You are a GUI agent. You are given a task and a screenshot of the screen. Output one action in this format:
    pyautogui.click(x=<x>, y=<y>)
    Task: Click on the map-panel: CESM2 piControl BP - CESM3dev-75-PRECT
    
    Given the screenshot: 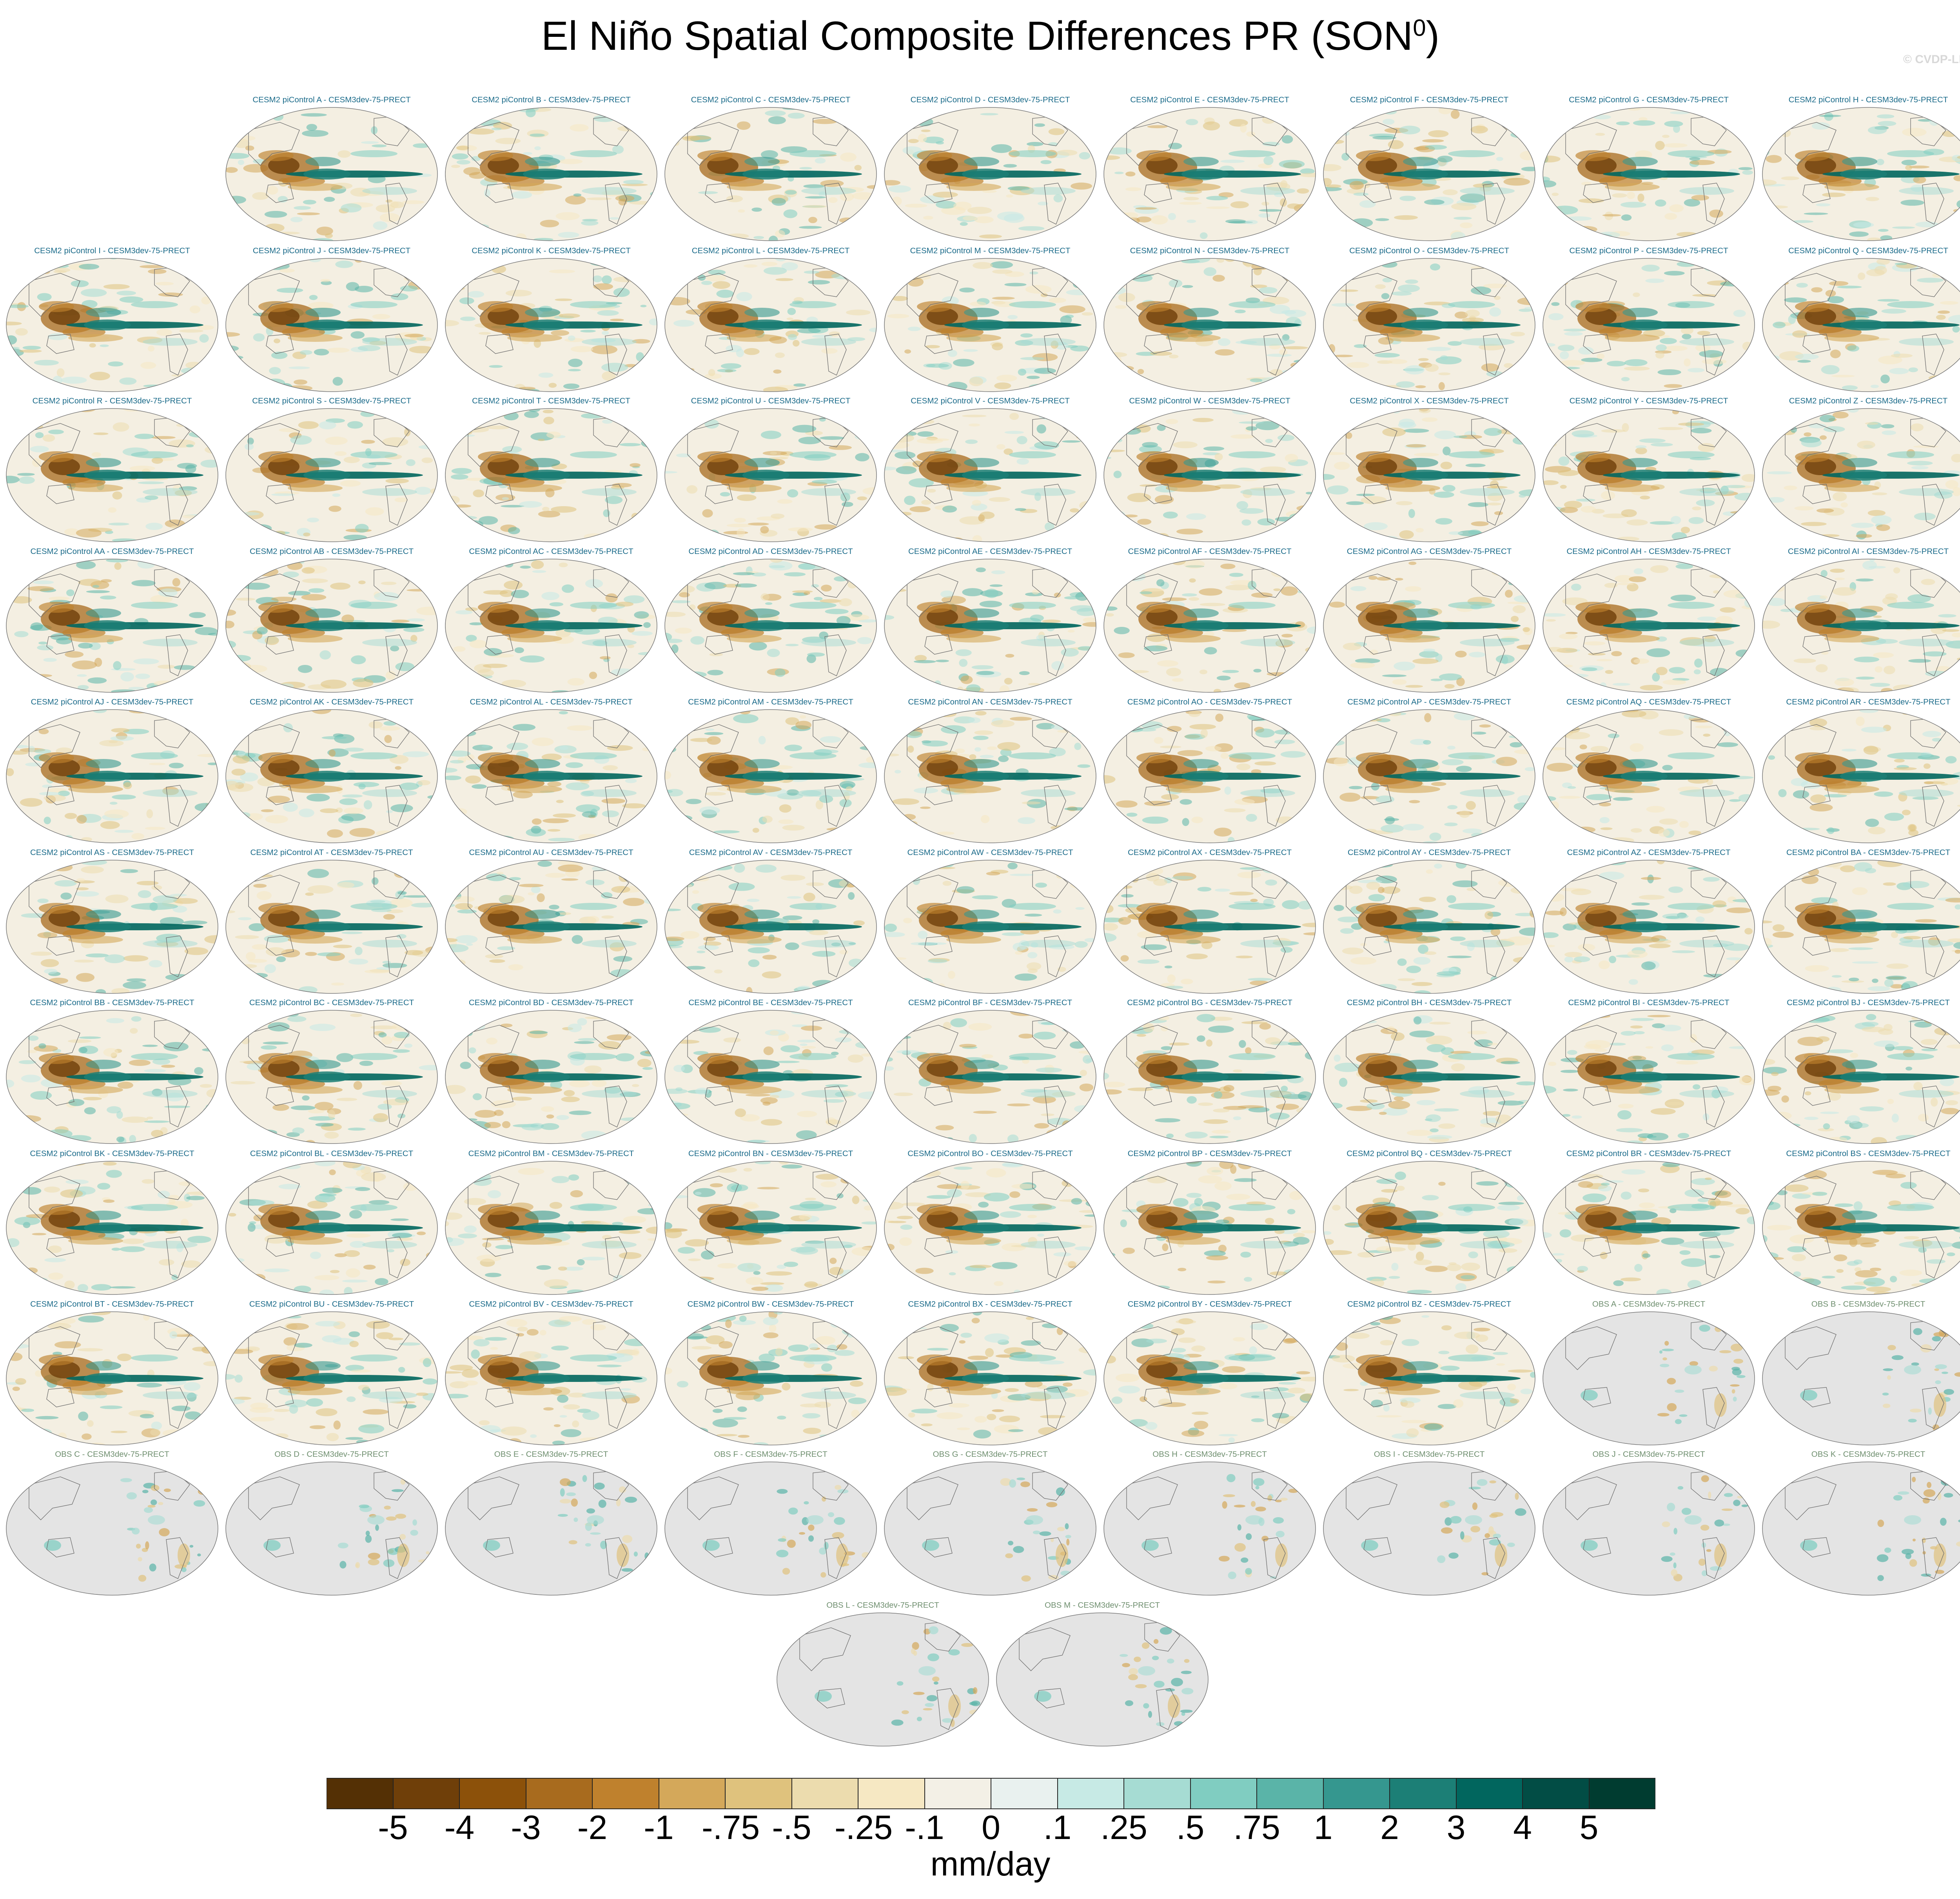 What is the action you would take?
    pyautogui.click(x=1209, y=1223)
    